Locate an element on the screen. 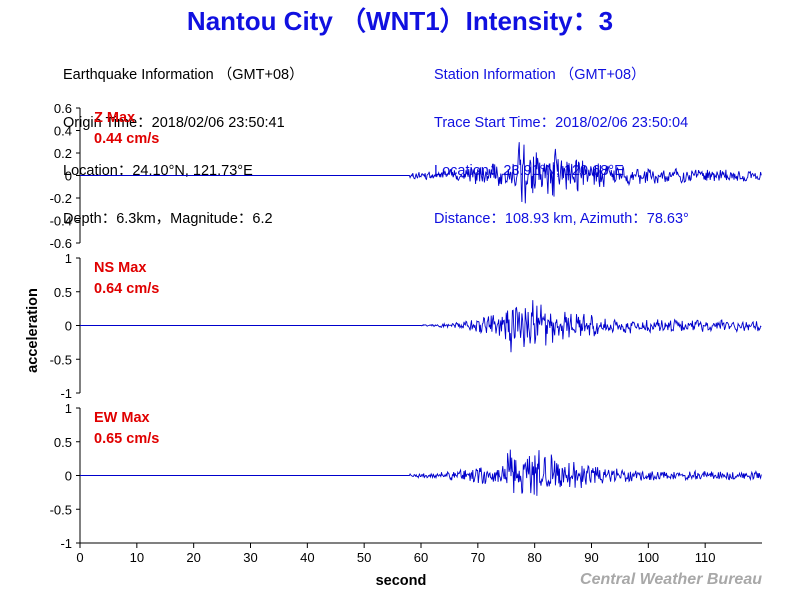 Image resolution: width=800 pixels, height=600 pixels. x-tick-label: 0 is located at coordinates (79, 557).